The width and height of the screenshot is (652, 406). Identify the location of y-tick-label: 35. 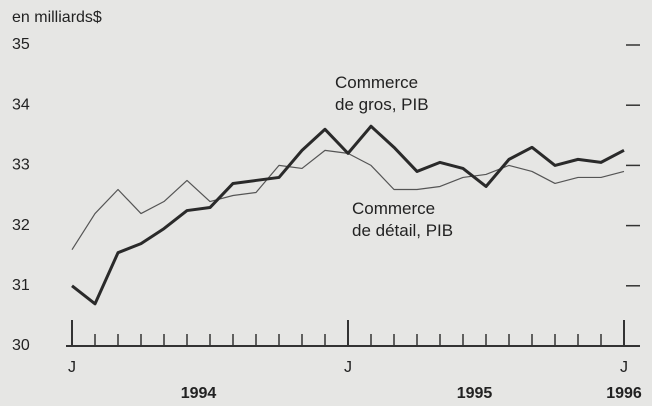
(21, 44).